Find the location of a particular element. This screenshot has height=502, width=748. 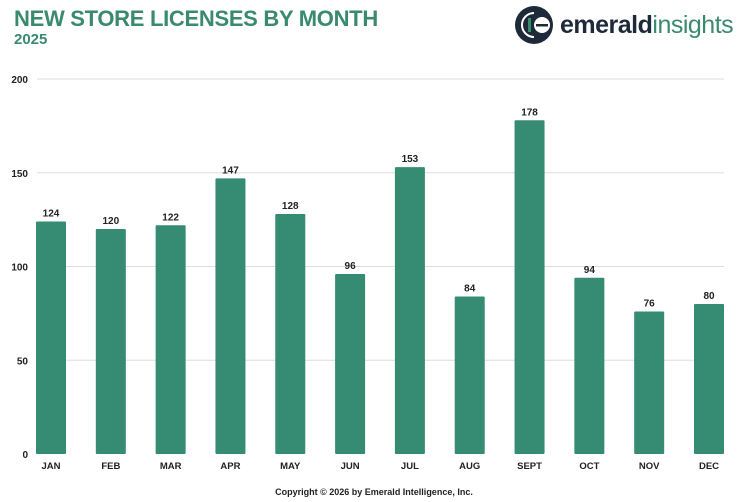

y-tick-label: 50 is located at coordinates (23, 361).